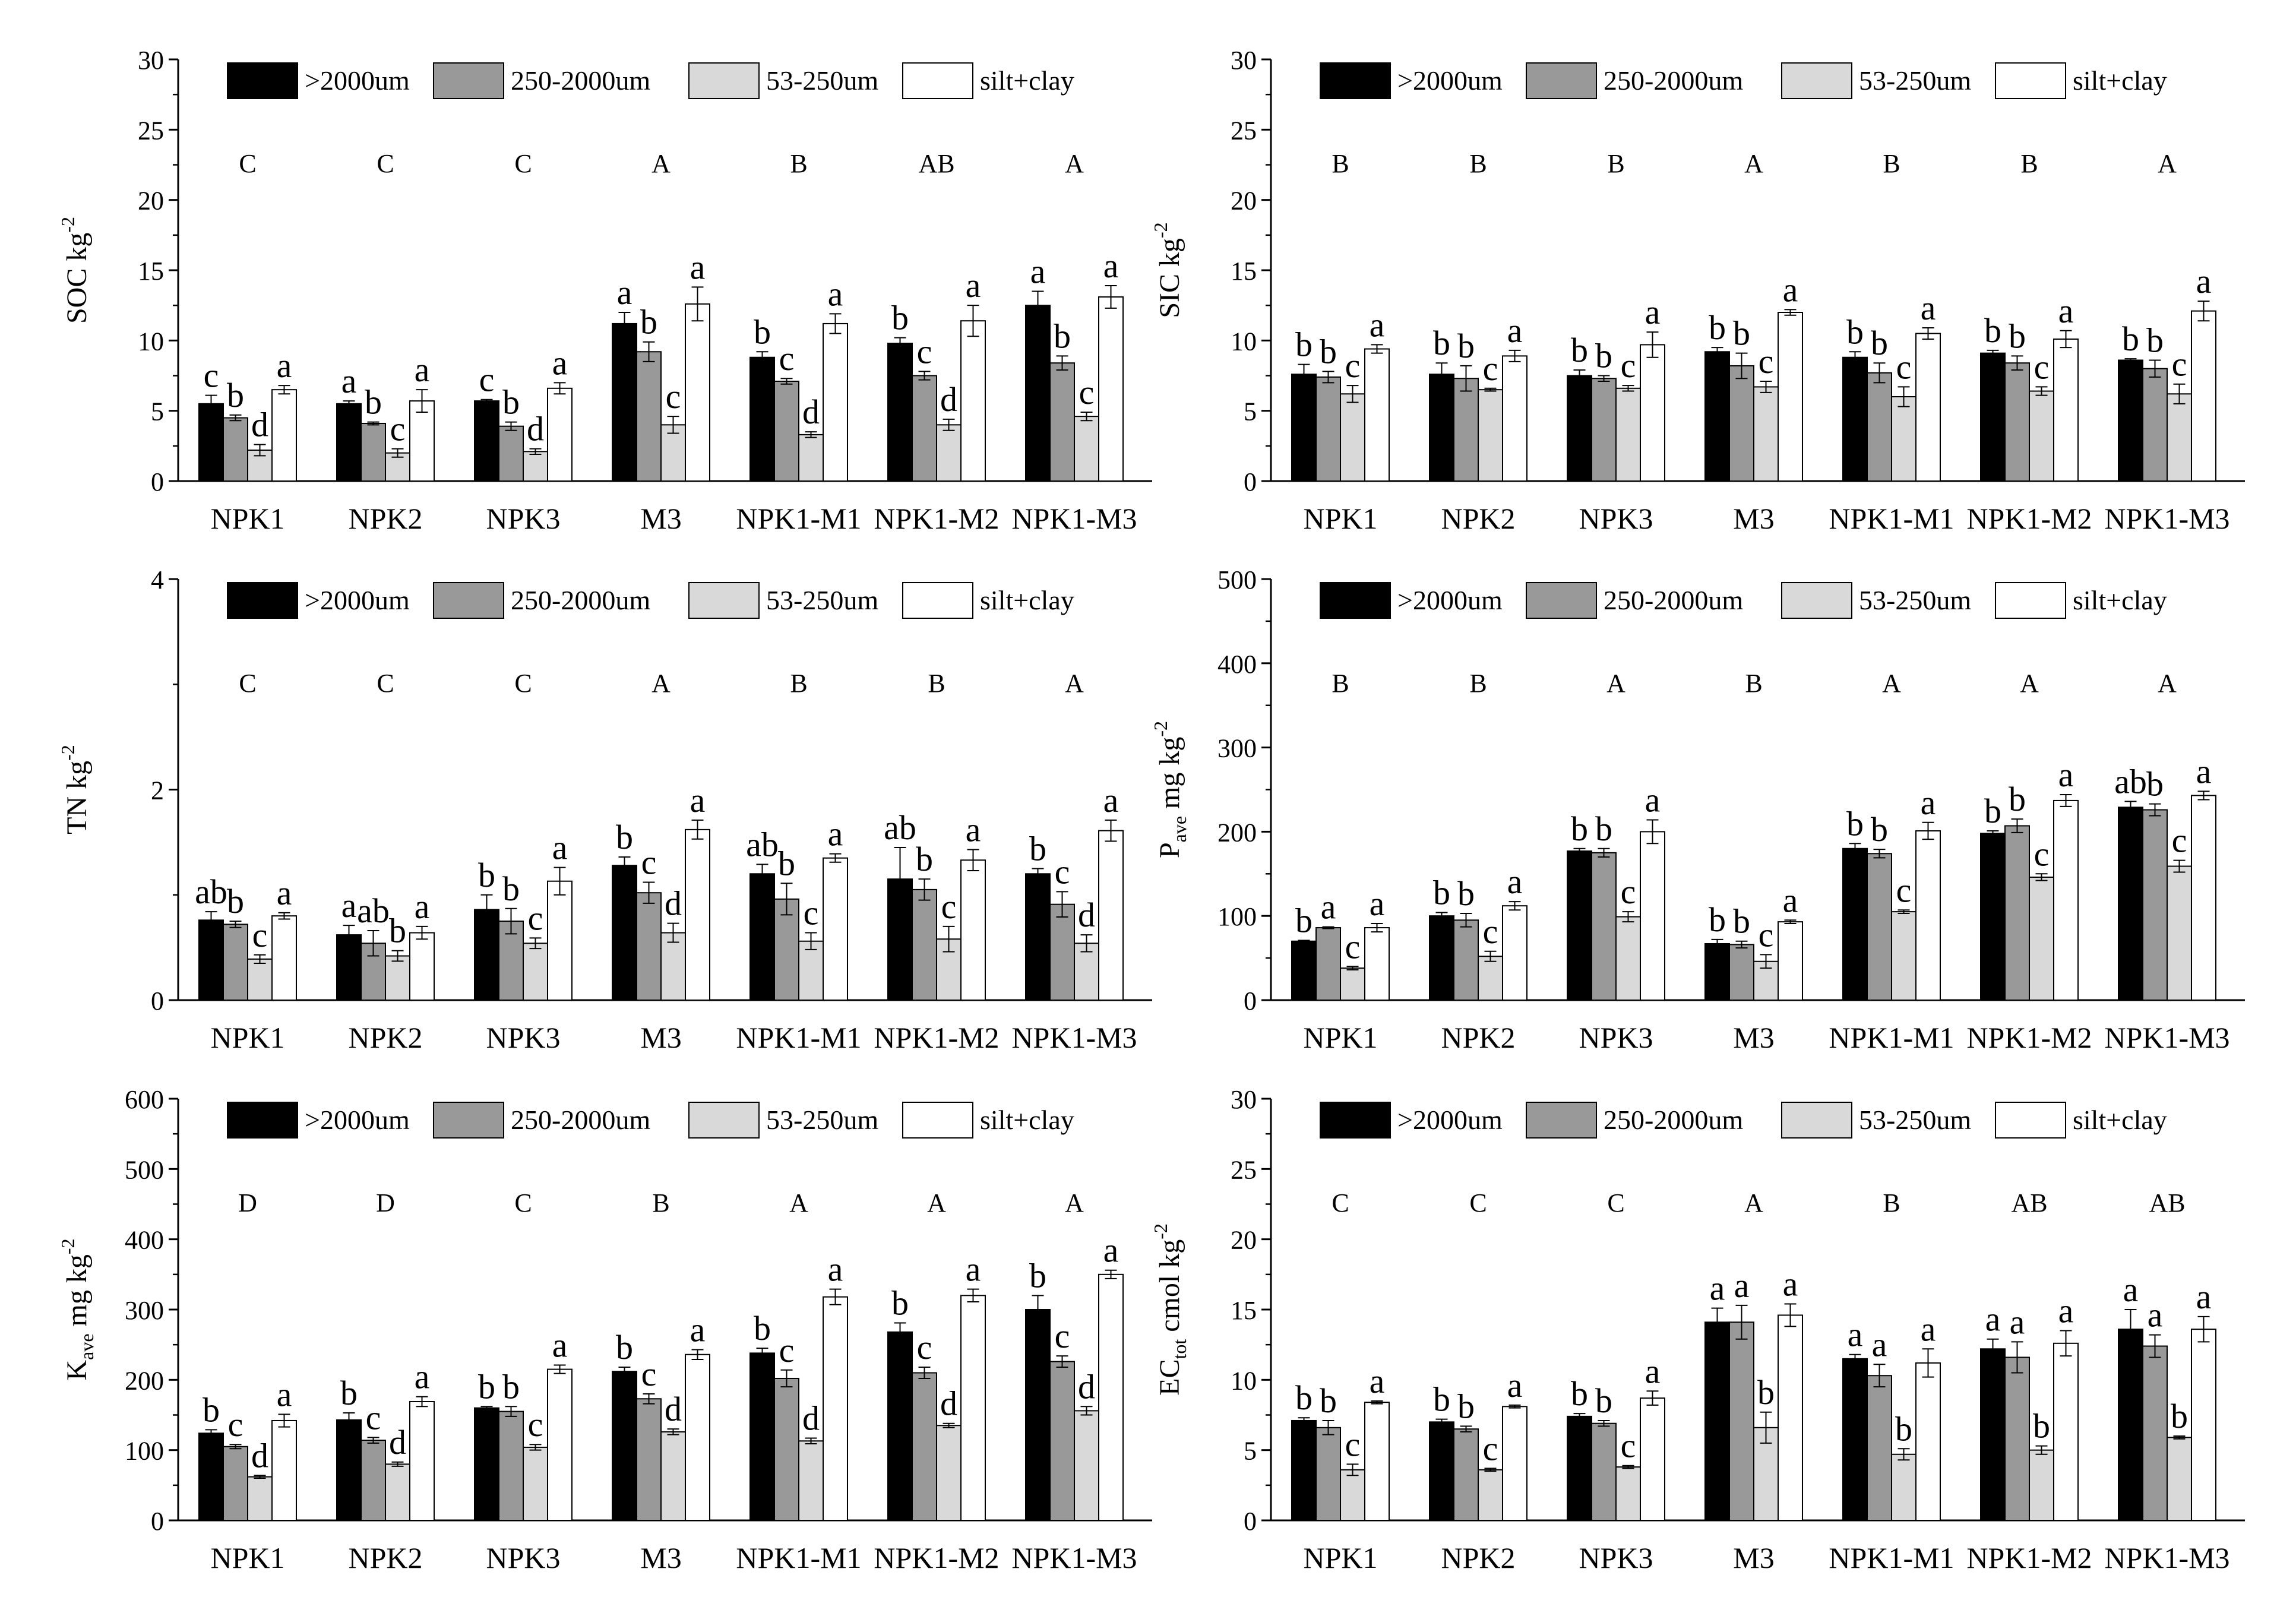 This screenshot has width=2296, height=1597. I want to click on y-axis-label: ECtot cmol kg-2, so click(1170, 1309).